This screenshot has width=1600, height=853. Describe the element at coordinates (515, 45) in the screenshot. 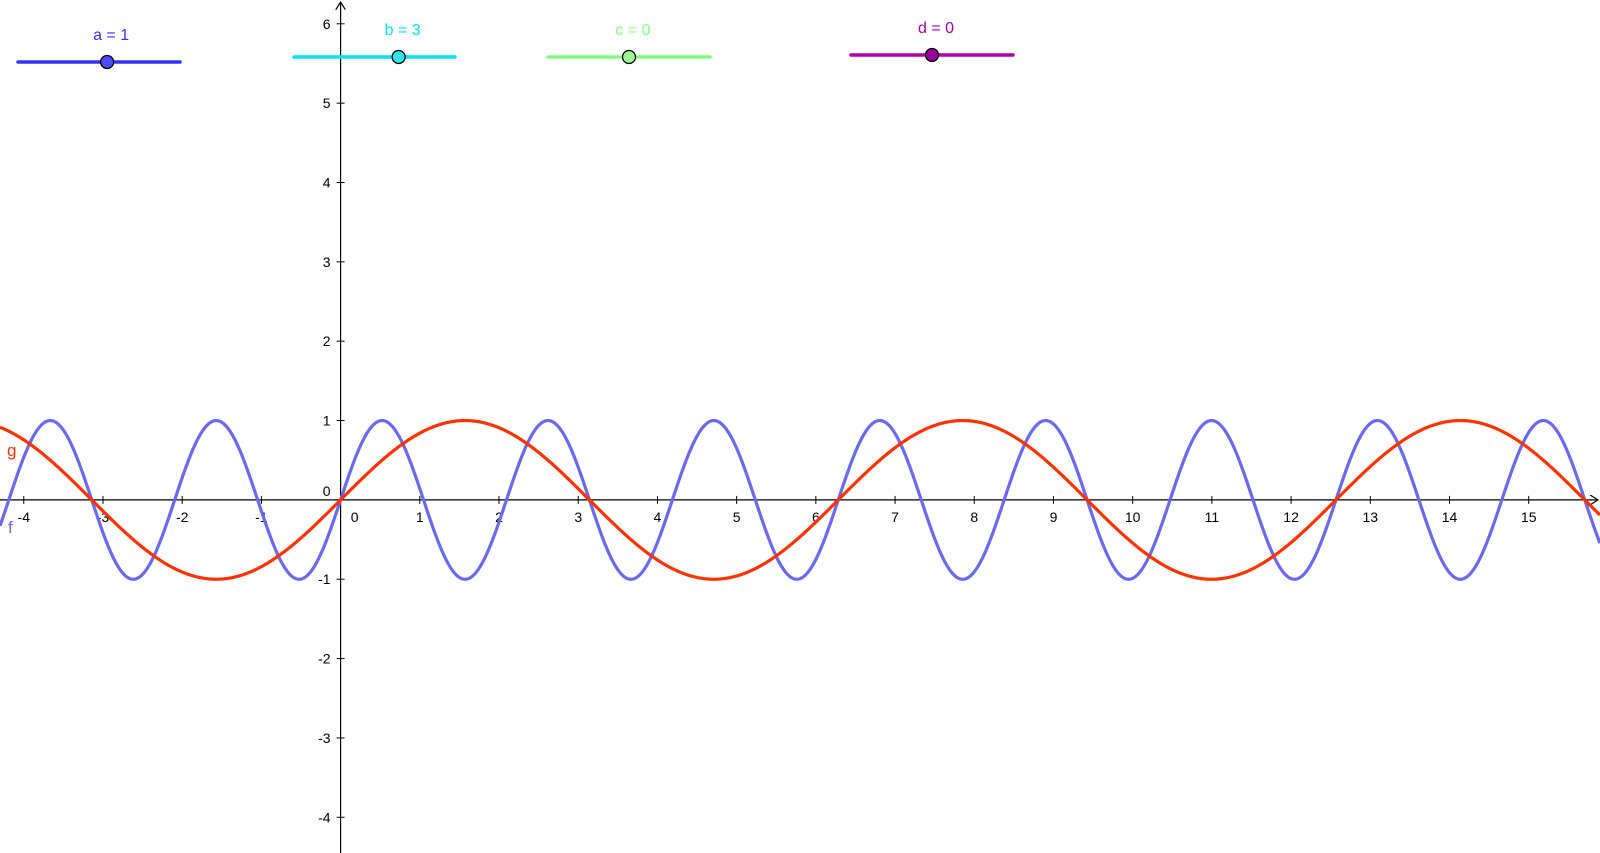

I see `sliders: a = 1 b = 3 c = 0 d = 0` at that location.